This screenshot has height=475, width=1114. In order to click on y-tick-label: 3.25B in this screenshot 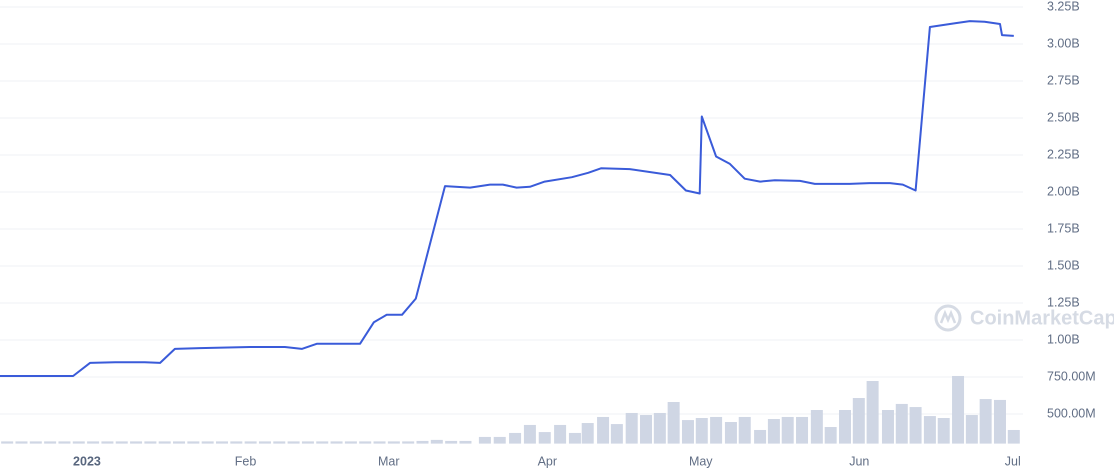, I will do `click(1063, 6)`.